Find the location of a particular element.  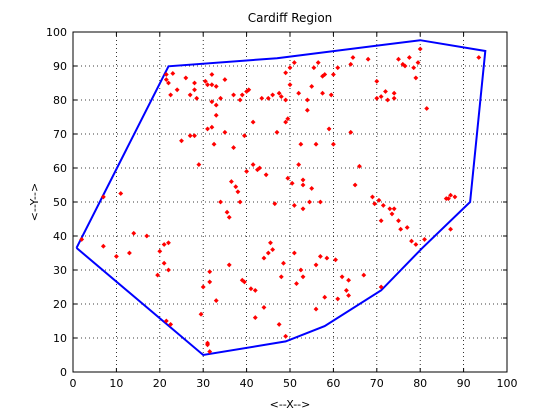

y-tick-label: 0 is located at coordinates (63, 372).